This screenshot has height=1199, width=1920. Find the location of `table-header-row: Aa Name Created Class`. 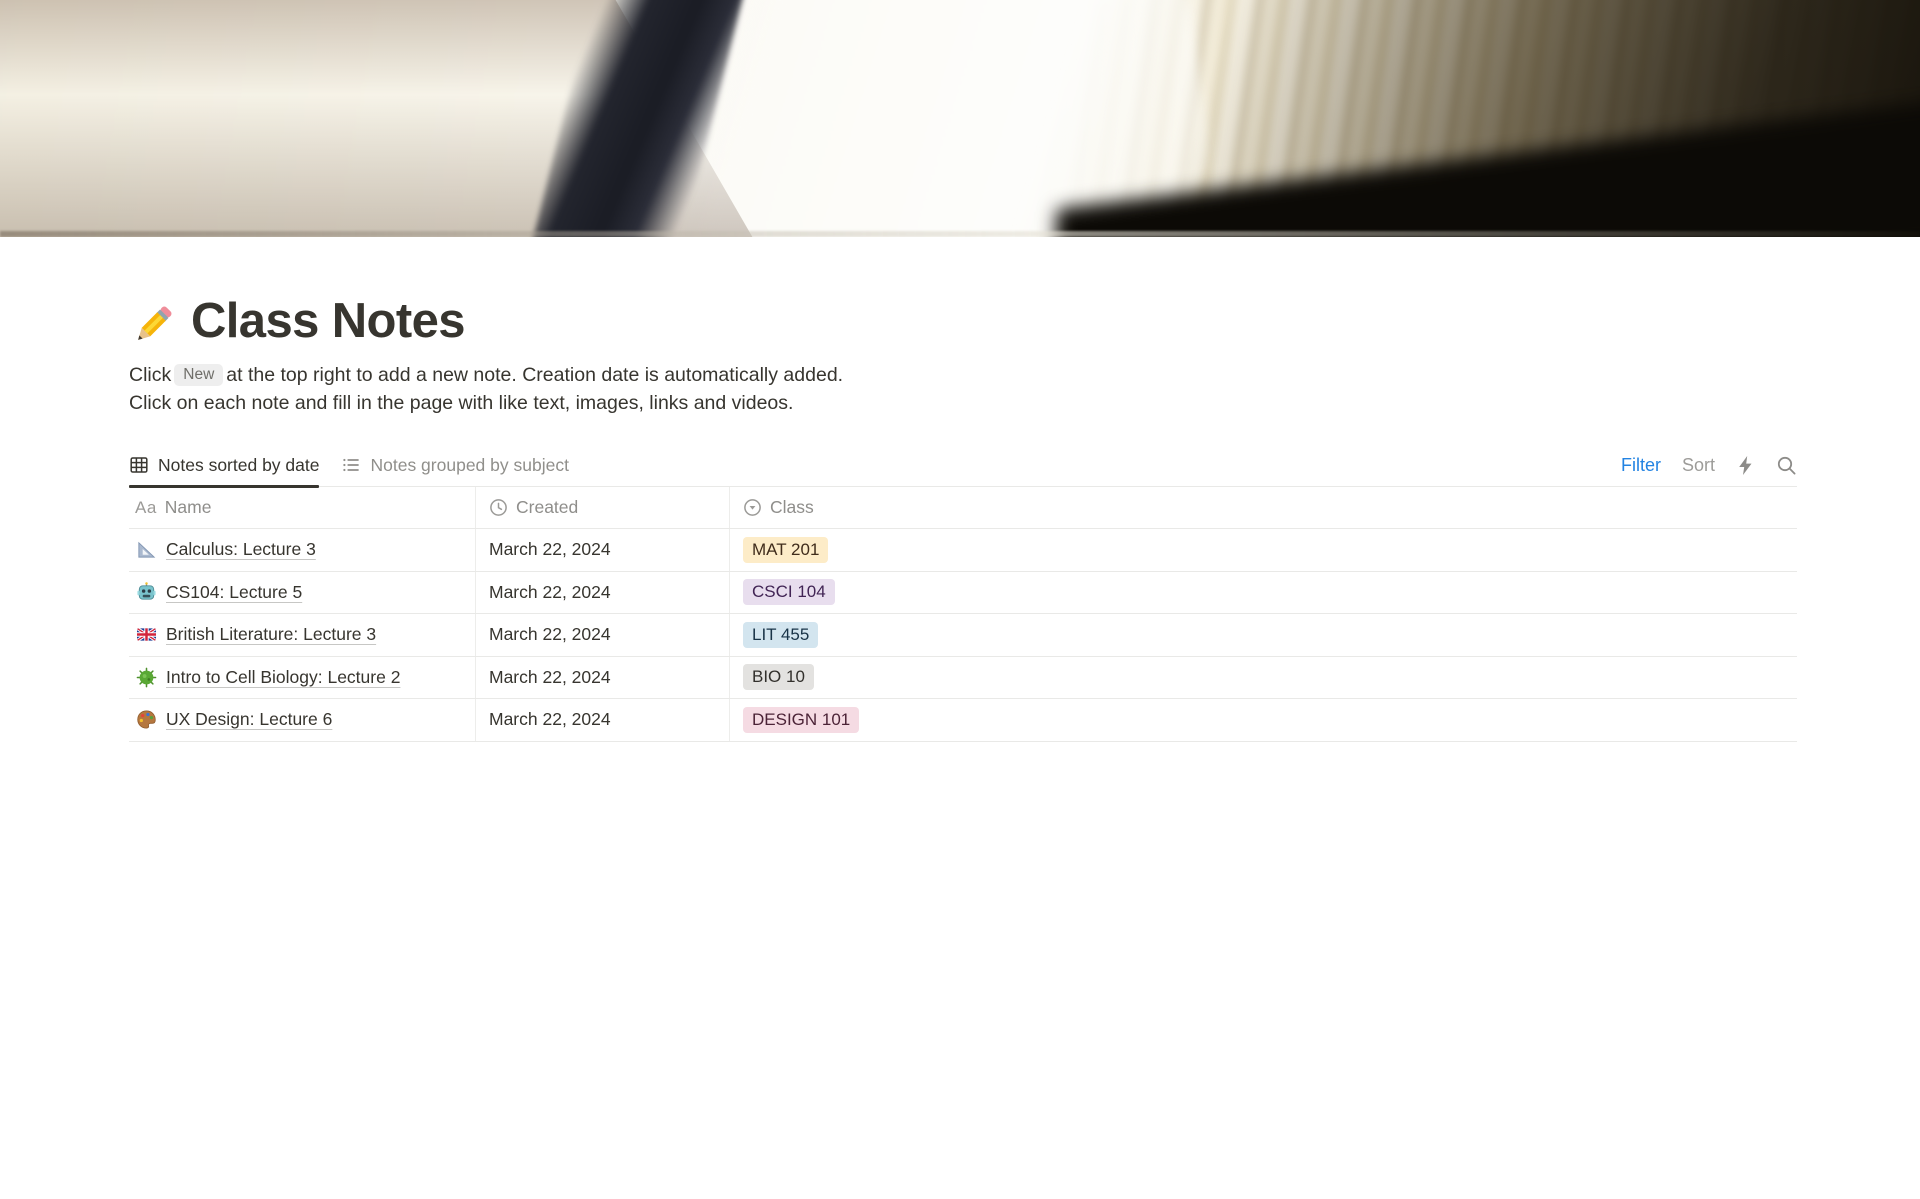

table-header-row: Aa Name Created Class is located at coordinates (963, 508).